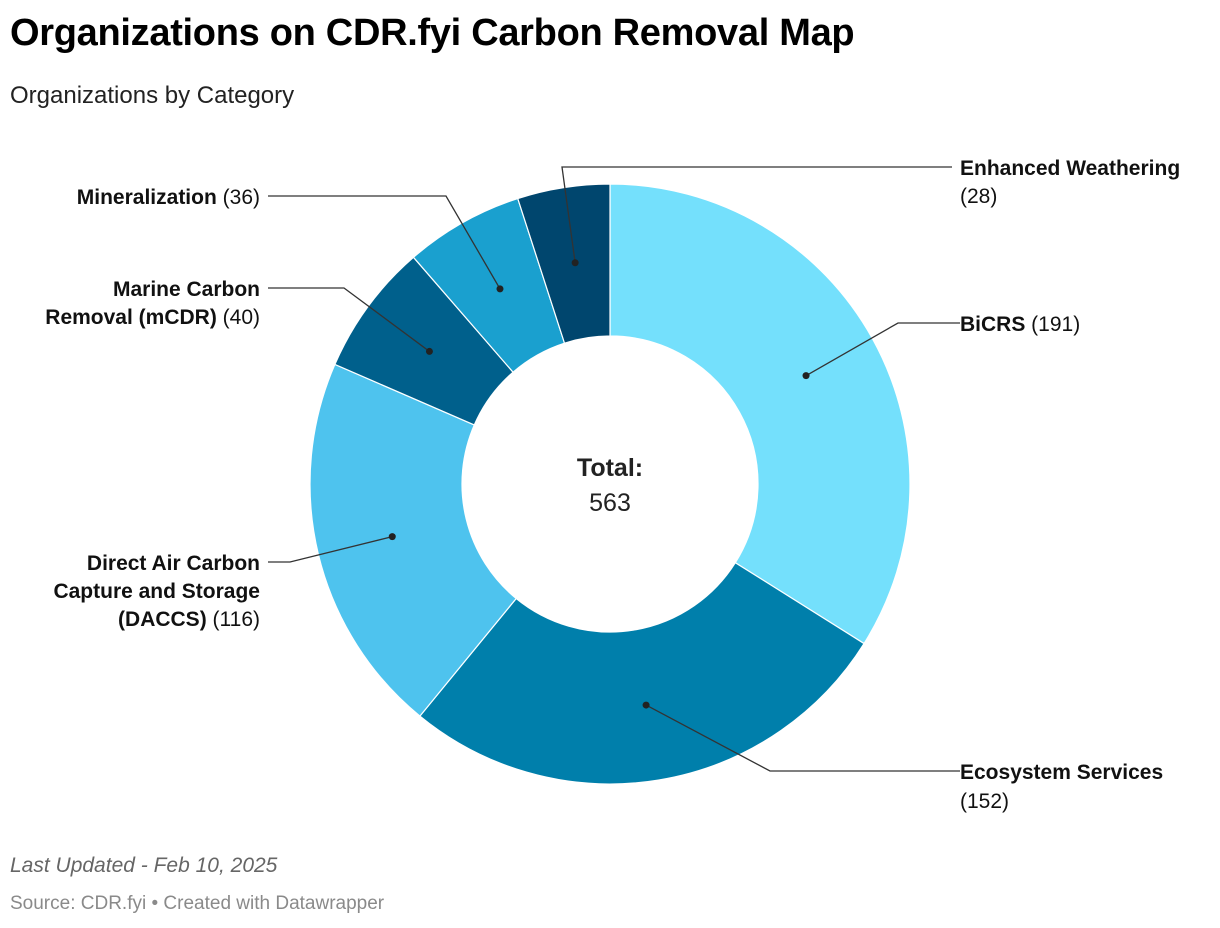 The image size is (1220, 928). What do you see at coordinates (384, 242) in the screenshot?
I see `leader-line-mineralization` at bounding box center [384, 242].